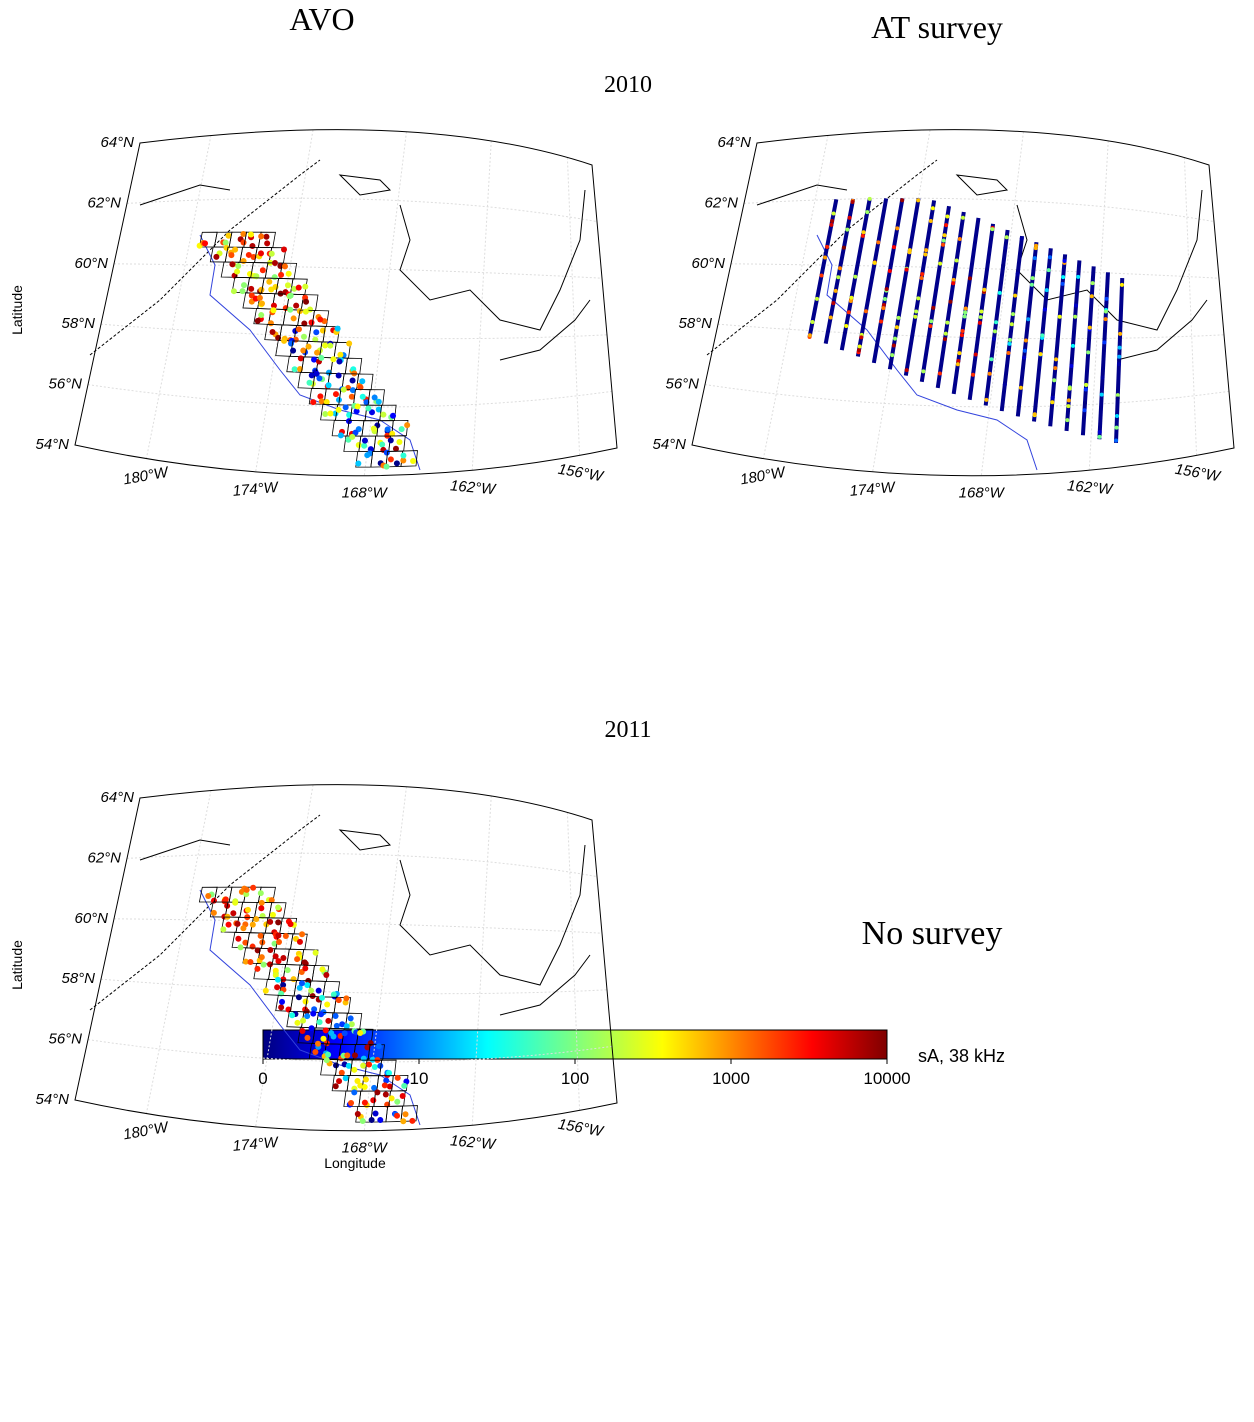 The width and height of the screenshot is (1254, 1422). What do you see at coordinates (920, 288) in the screenshot?
I see `transect` at bounding box center [920, 288].